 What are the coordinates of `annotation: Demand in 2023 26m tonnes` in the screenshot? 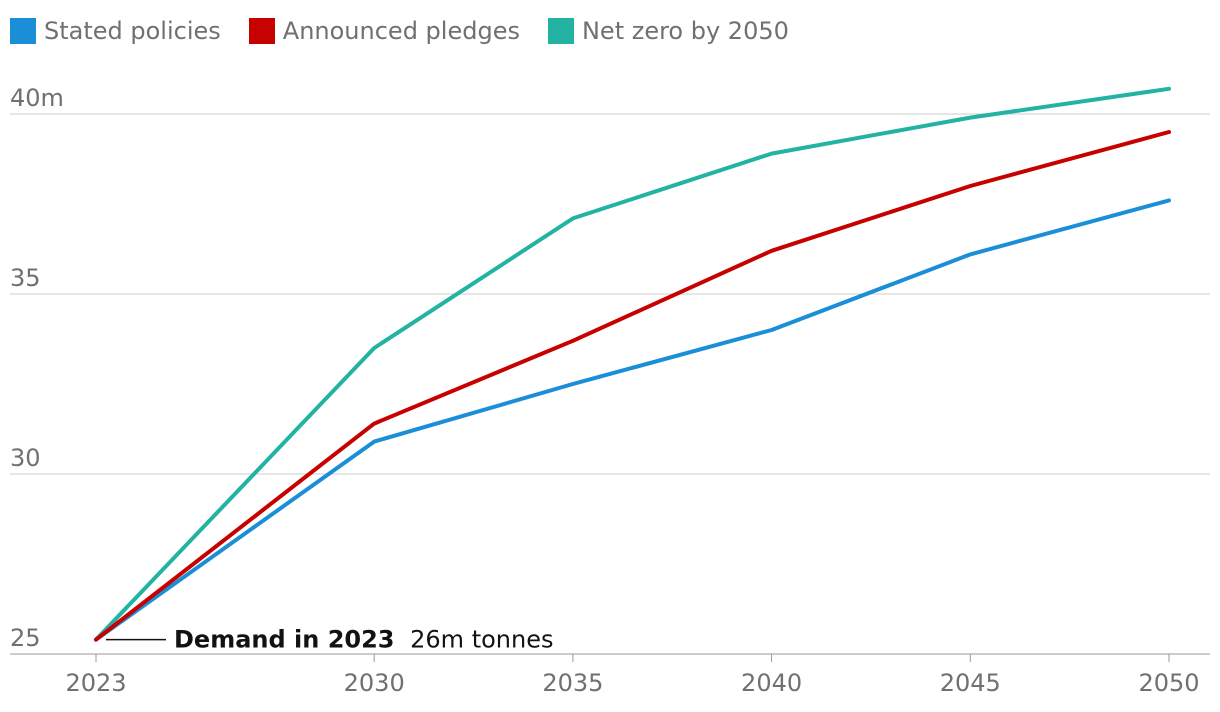 It's located at (329, 640).